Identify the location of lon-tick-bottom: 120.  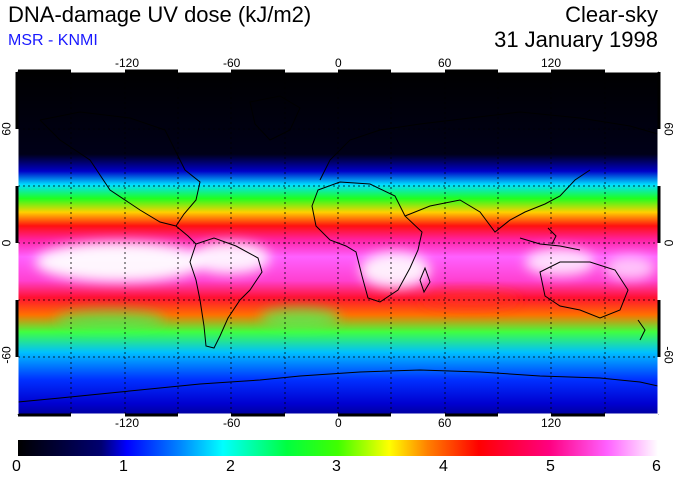
(551, 423).